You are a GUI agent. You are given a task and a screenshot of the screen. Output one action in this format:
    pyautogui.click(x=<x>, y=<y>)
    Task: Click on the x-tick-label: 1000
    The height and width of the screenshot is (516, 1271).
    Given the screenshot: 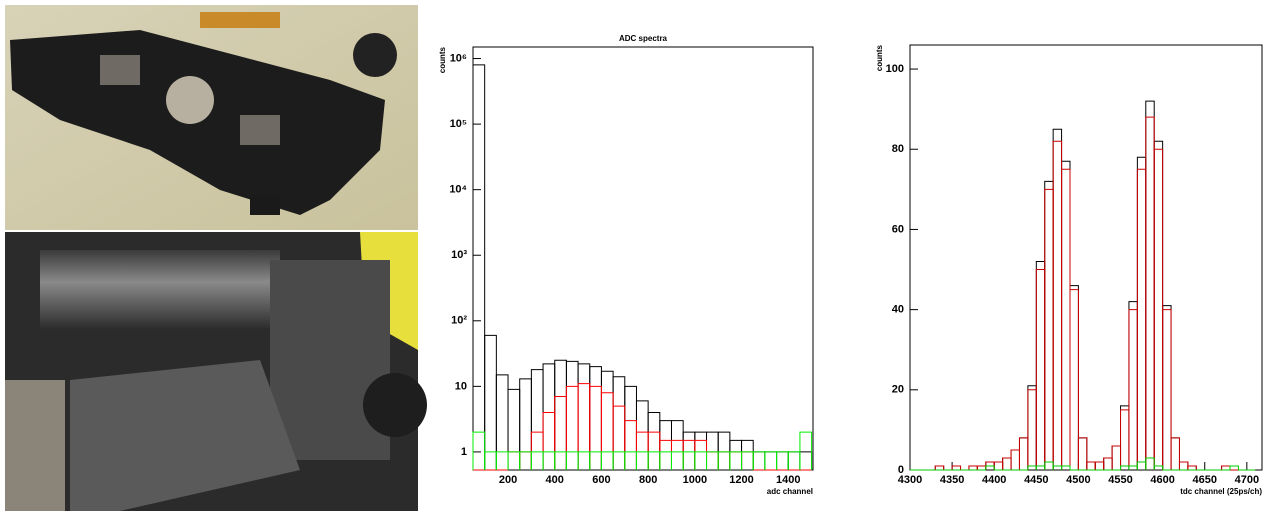 What is the action you would take?
    pyautogui.click(x=695, y=480)
    